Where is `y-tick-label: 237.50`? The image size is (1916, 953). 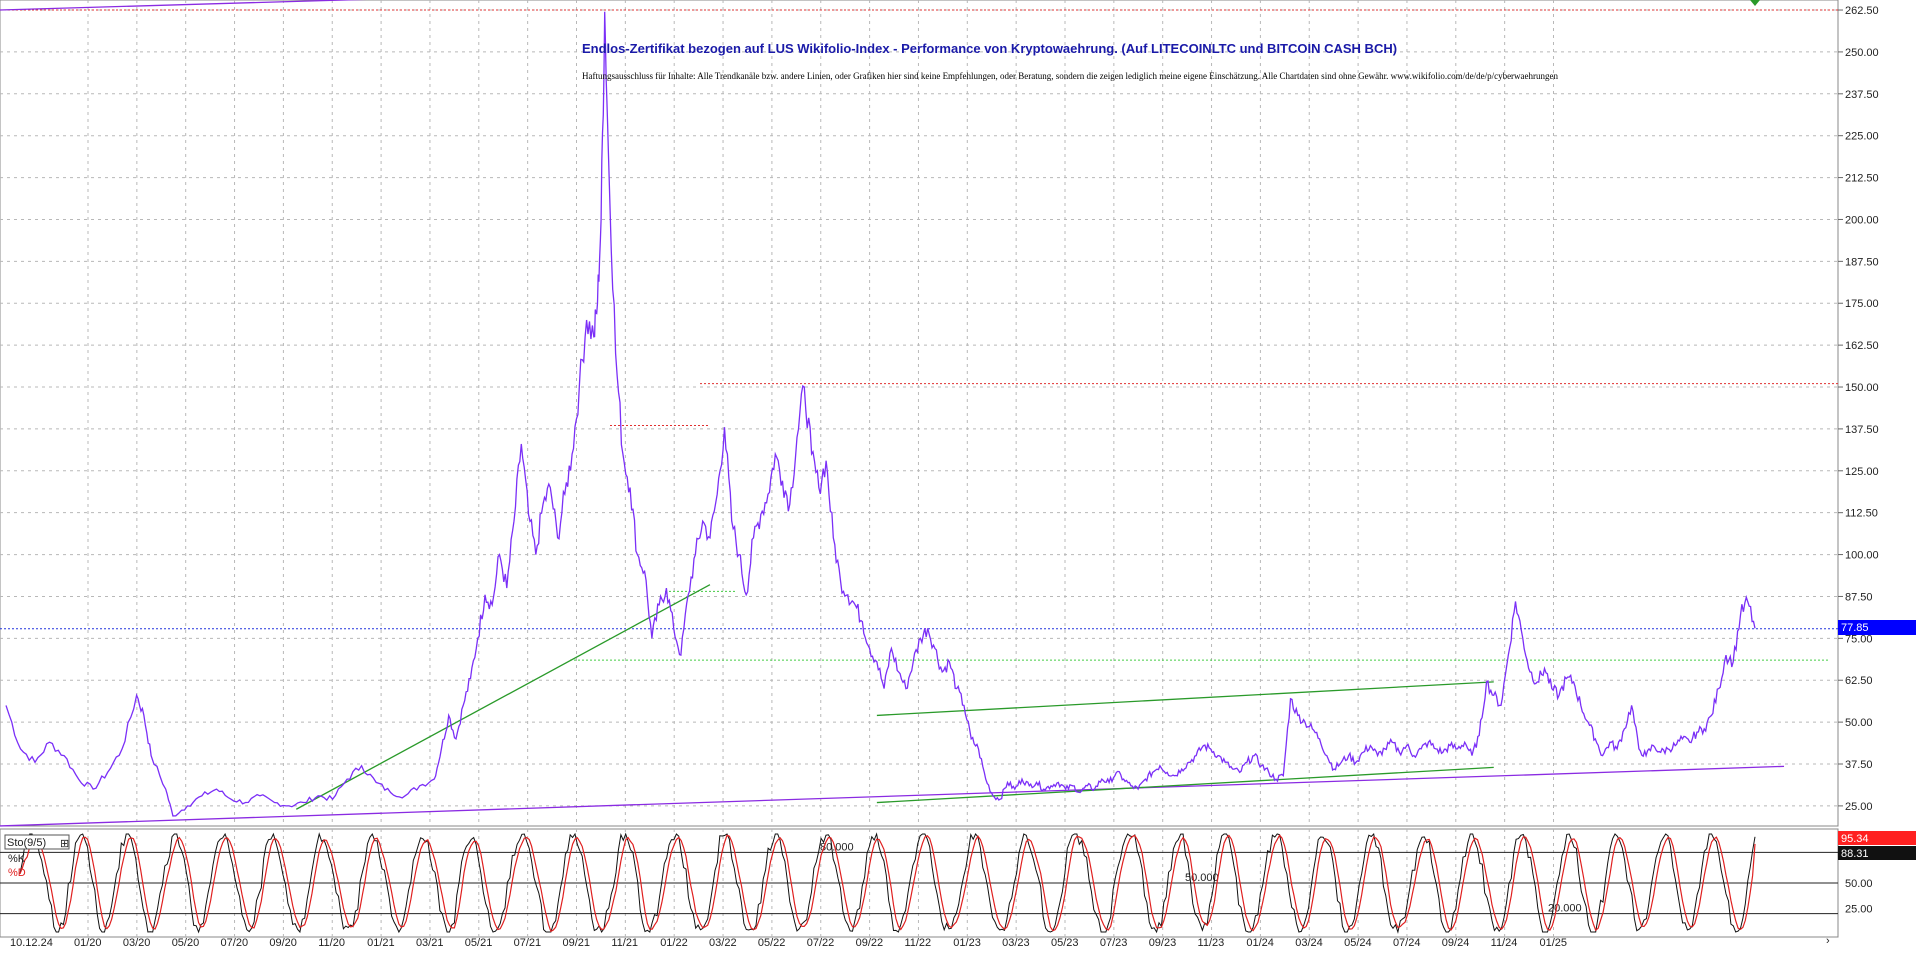 y-tick-label: 237.50 is located at coordinates (1862, 95).